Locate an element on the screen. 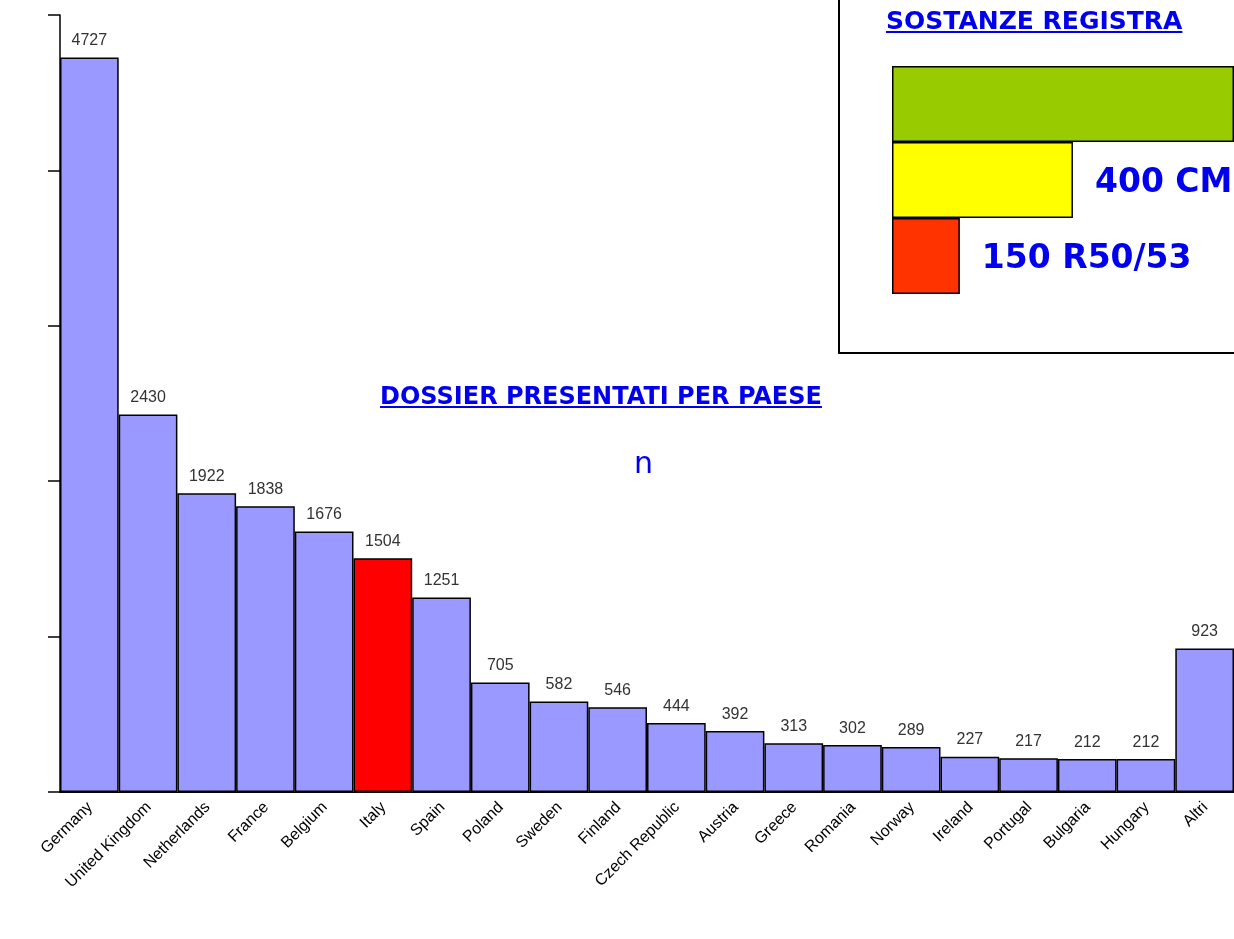 The height and width of the screenshot is (939, 1234). x-tick-label: Italy is located at coordinates (372, 814).